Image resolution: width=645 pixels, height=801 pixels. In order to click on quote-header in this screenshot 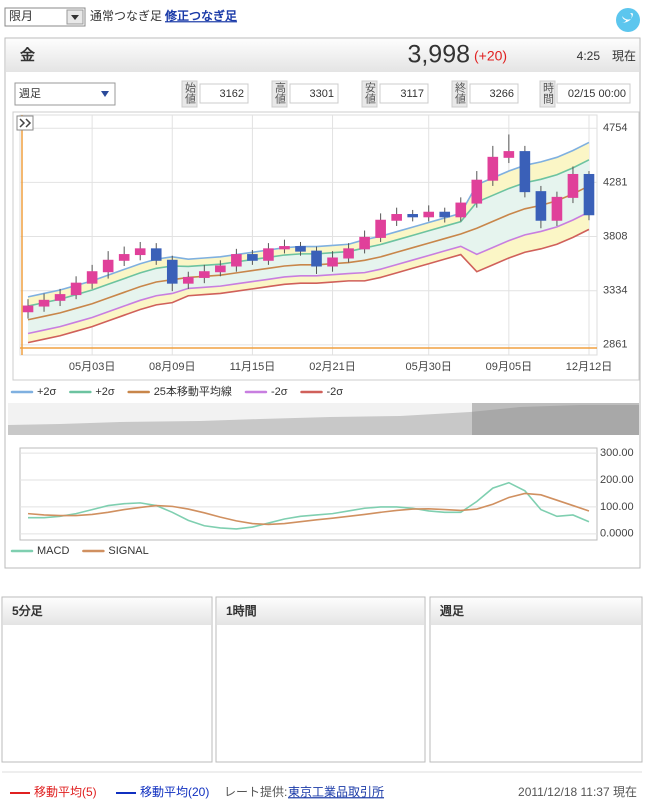, I will do `click(322, 55)`.